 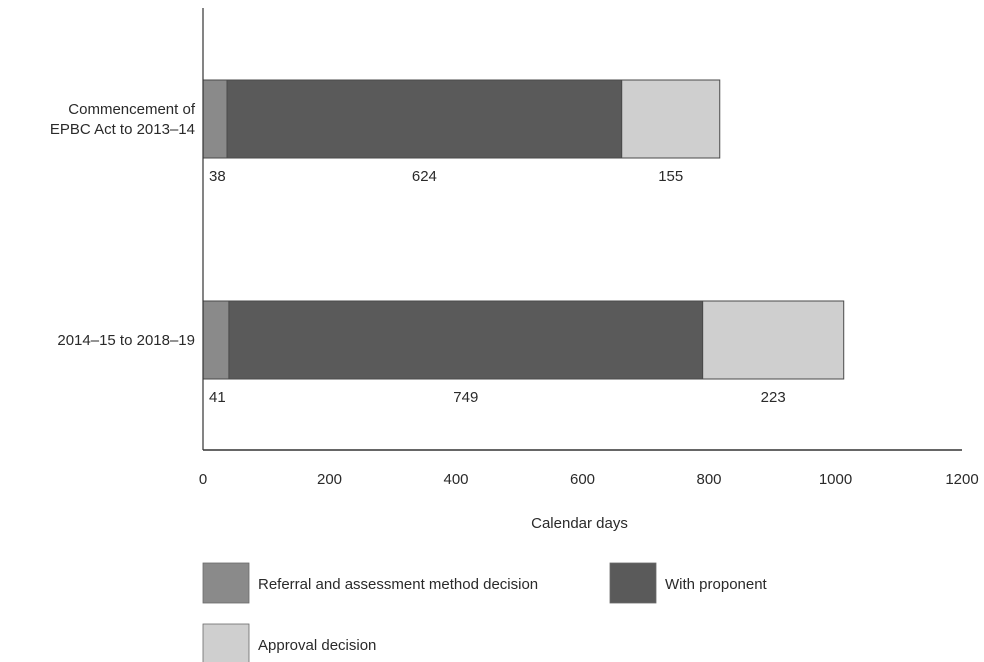 I want to click on value-label-2-2: 749, so click(x=465, y=397).